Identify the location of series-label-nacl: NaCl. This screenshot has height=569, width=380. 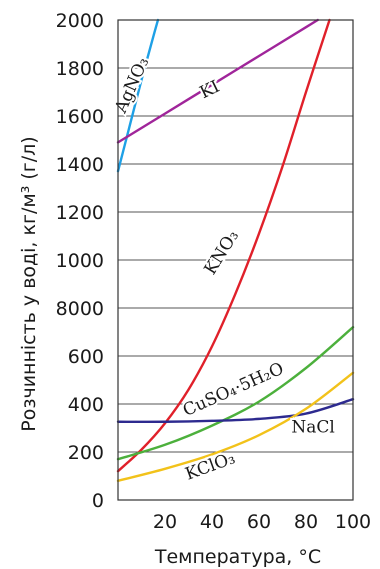
(312, 427).